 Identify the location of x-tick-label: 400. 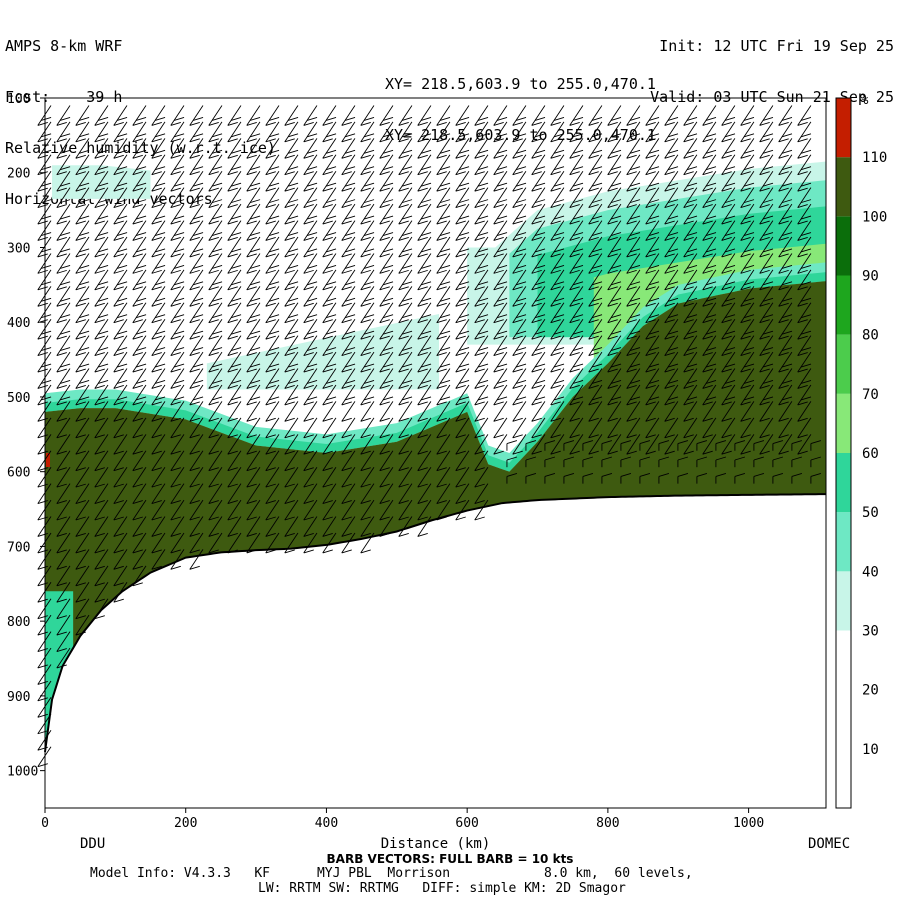
(326, 823).